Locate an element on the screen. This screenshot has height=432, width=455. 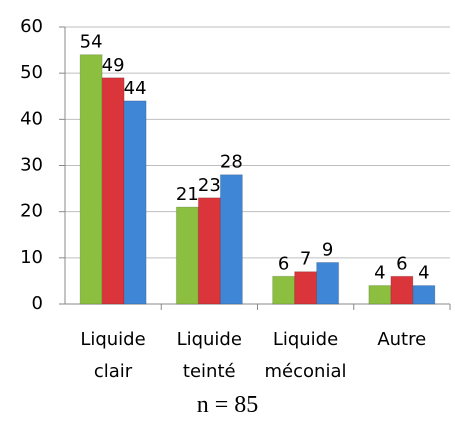
y-tick-label: 30 is located at coordinates (31, 165).